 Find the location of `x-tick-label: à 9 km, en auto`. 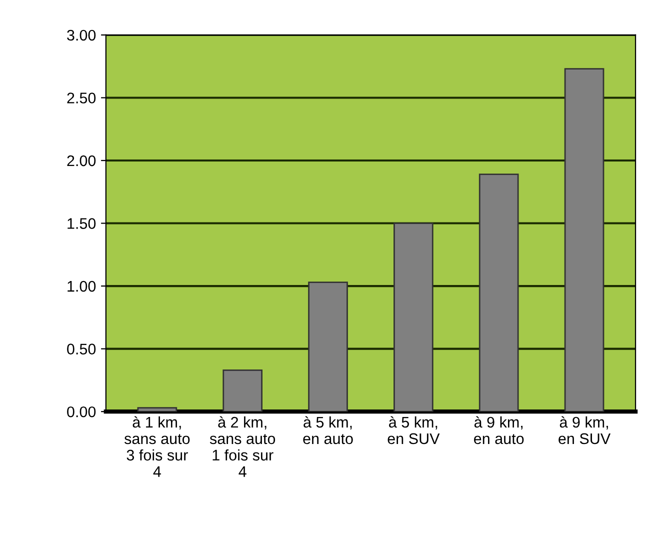

x-tick-label: à 9 km, en auto is located at coordinates (499, 430).